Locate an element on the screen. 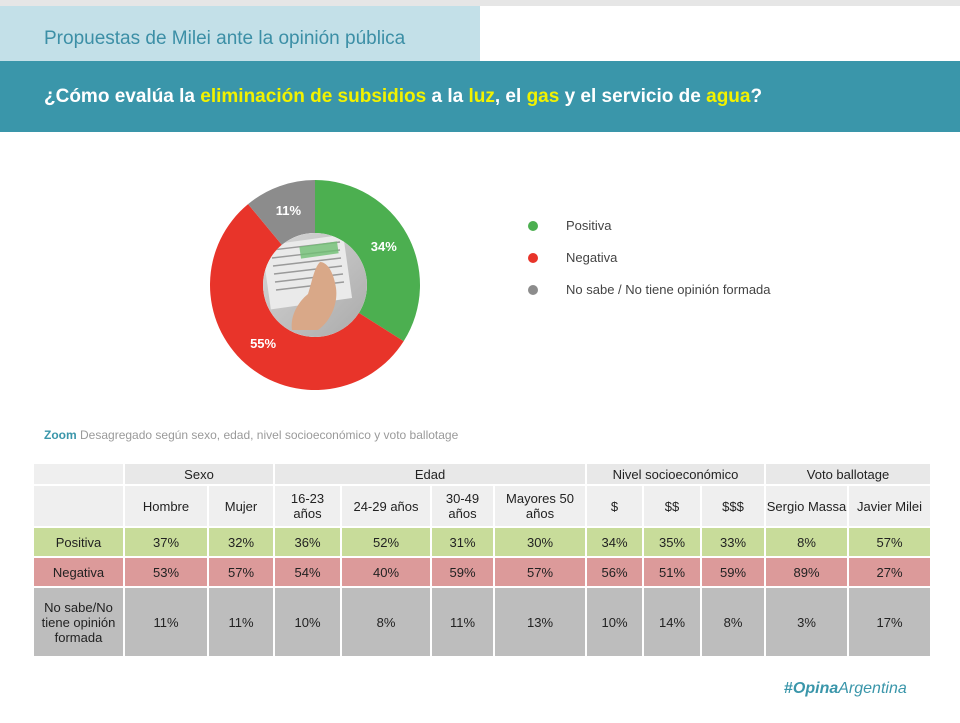  column-header: $ is located at coordinates (614, 506).